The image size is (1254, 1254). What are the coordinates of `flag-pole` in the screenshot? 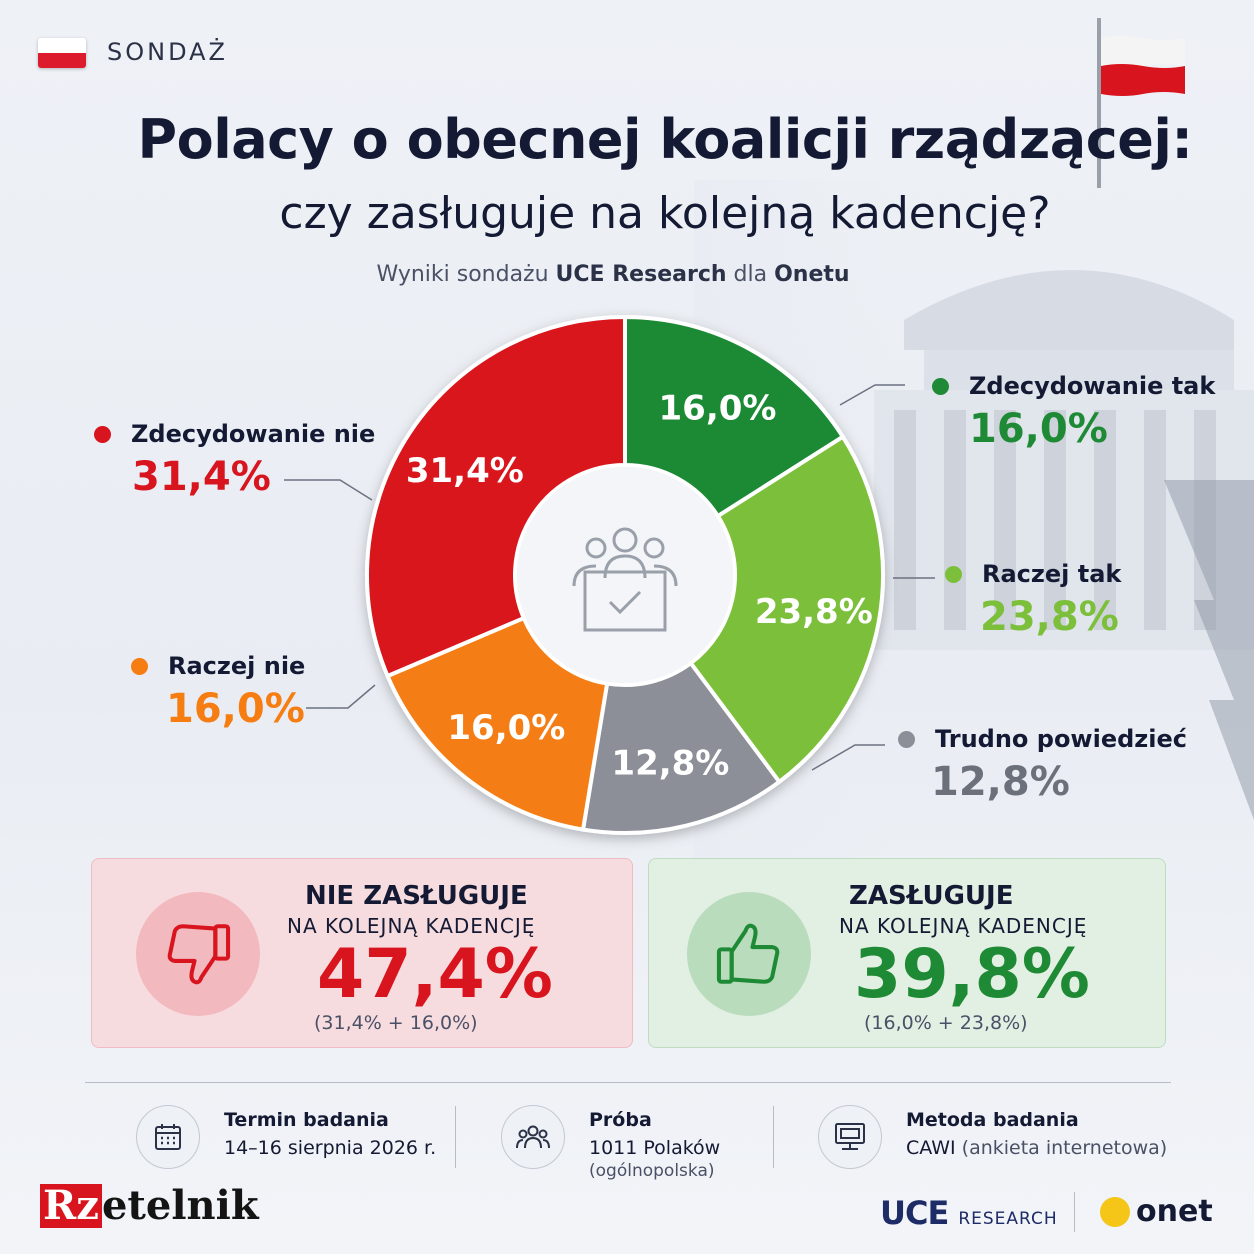 It's located at (1099, 103).